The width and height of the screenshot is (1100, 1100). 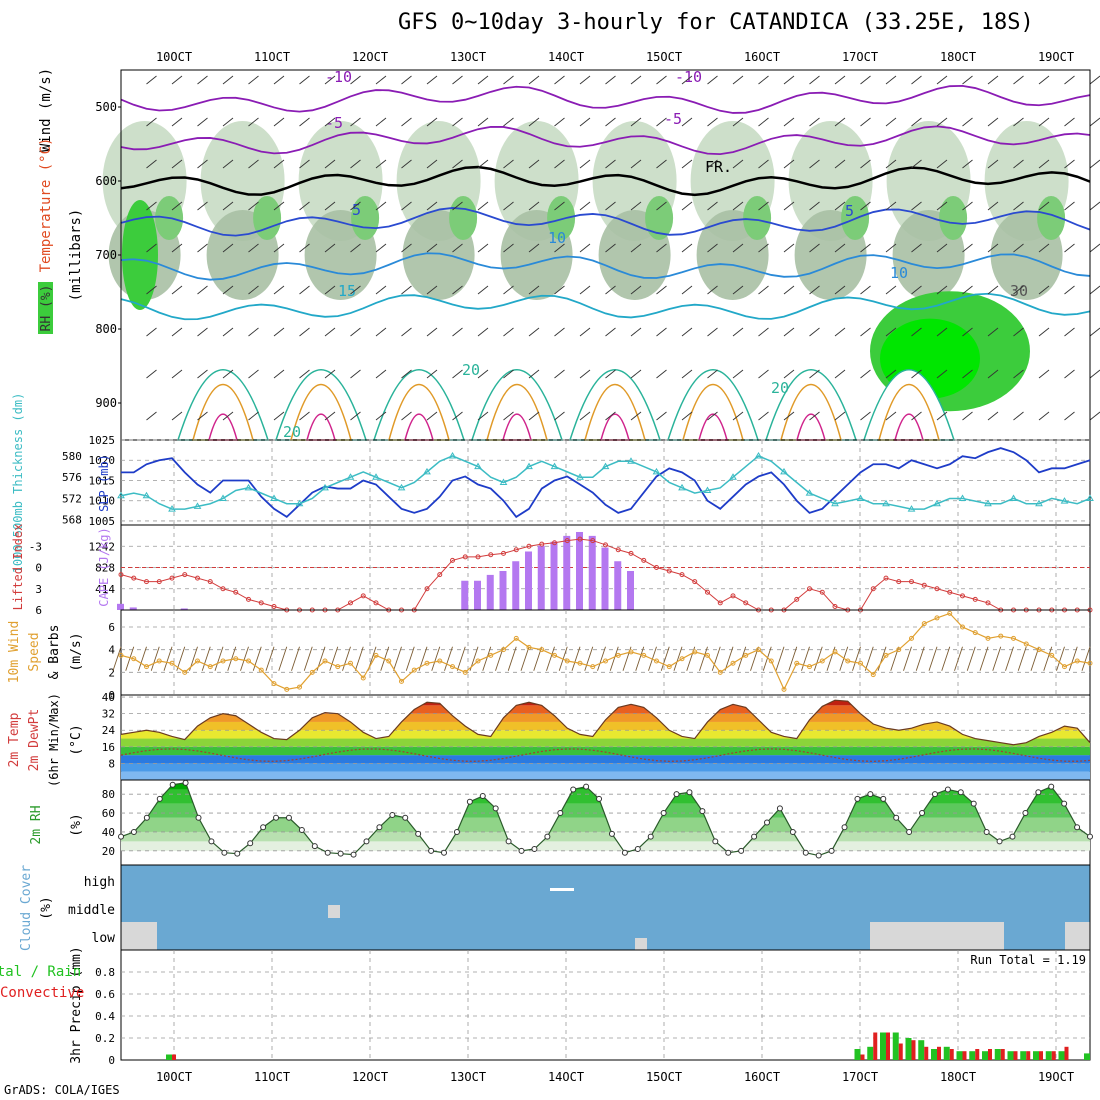 I want to click on precip-convective-bar, so click(x=900, y=1051).